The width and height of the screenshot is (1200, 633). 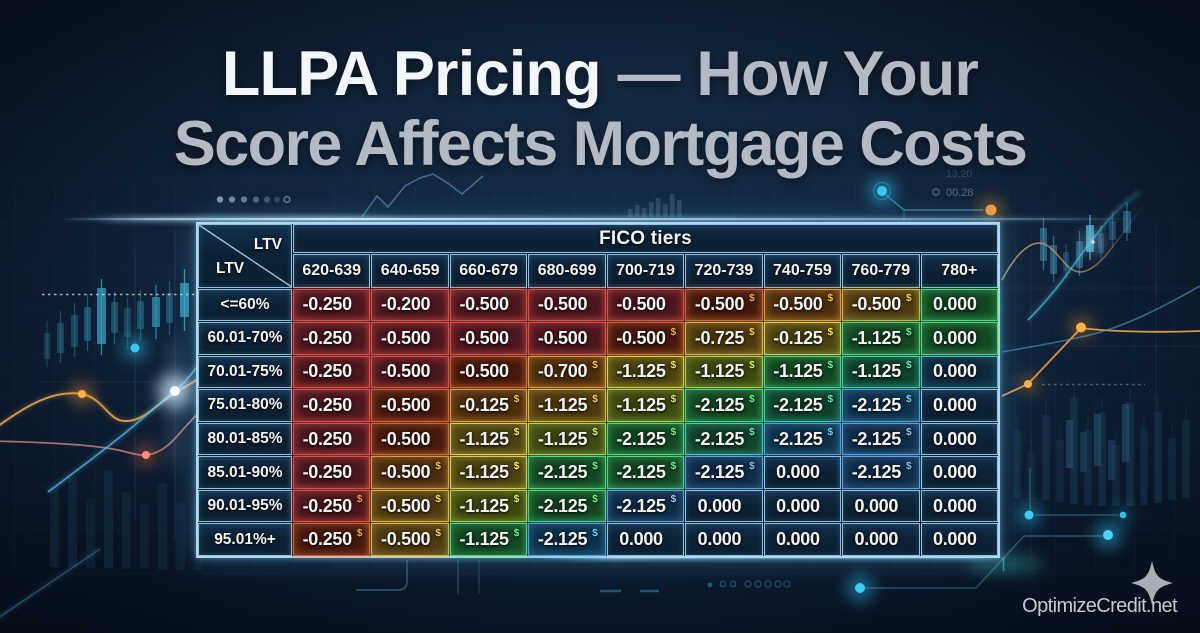 What do you see at coordinates (959, 174) in the screenshot?
I see `svg-text: 13.20` at bounding box center [959, 174].